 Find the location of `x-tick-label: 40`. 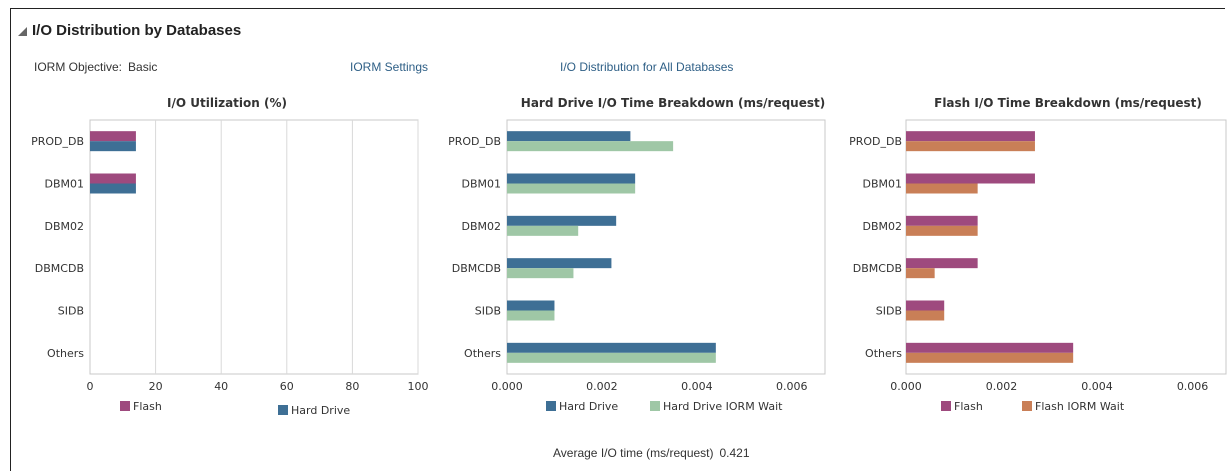

x-tick-label: 40 is located at coordinates (221, 386).